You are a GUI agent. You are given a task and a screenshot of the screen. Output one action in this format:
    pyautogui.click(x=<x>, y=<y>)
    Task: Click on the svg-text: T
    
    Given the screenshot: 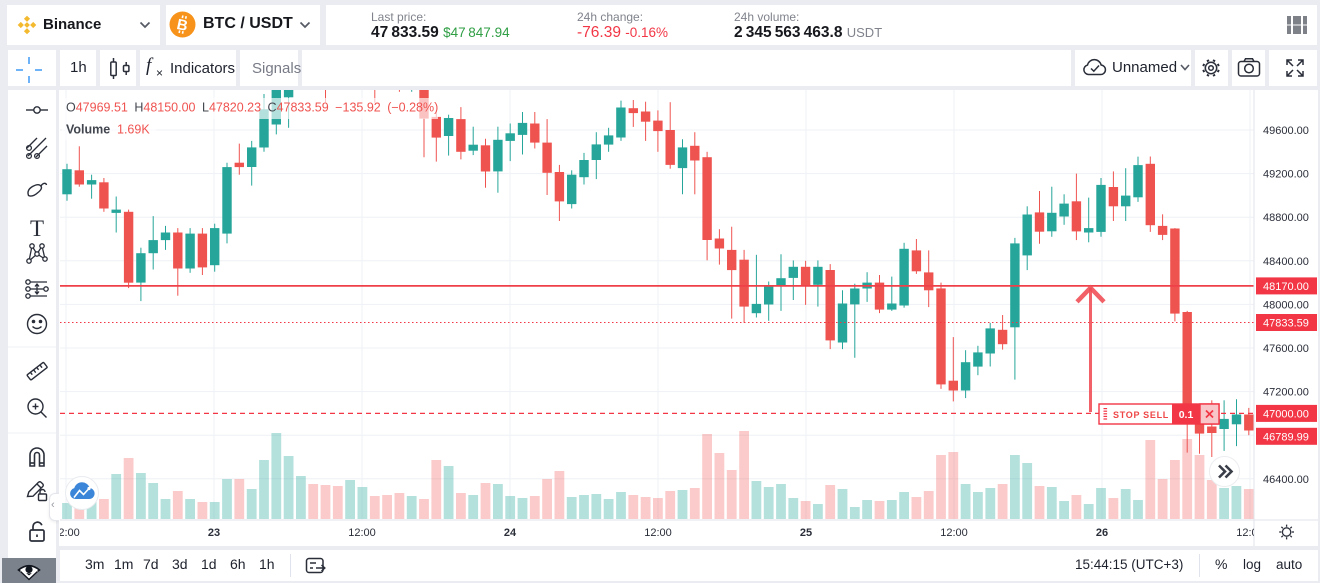 What is the action you would take?
    pyautogui.click(x=37, y=228)
    